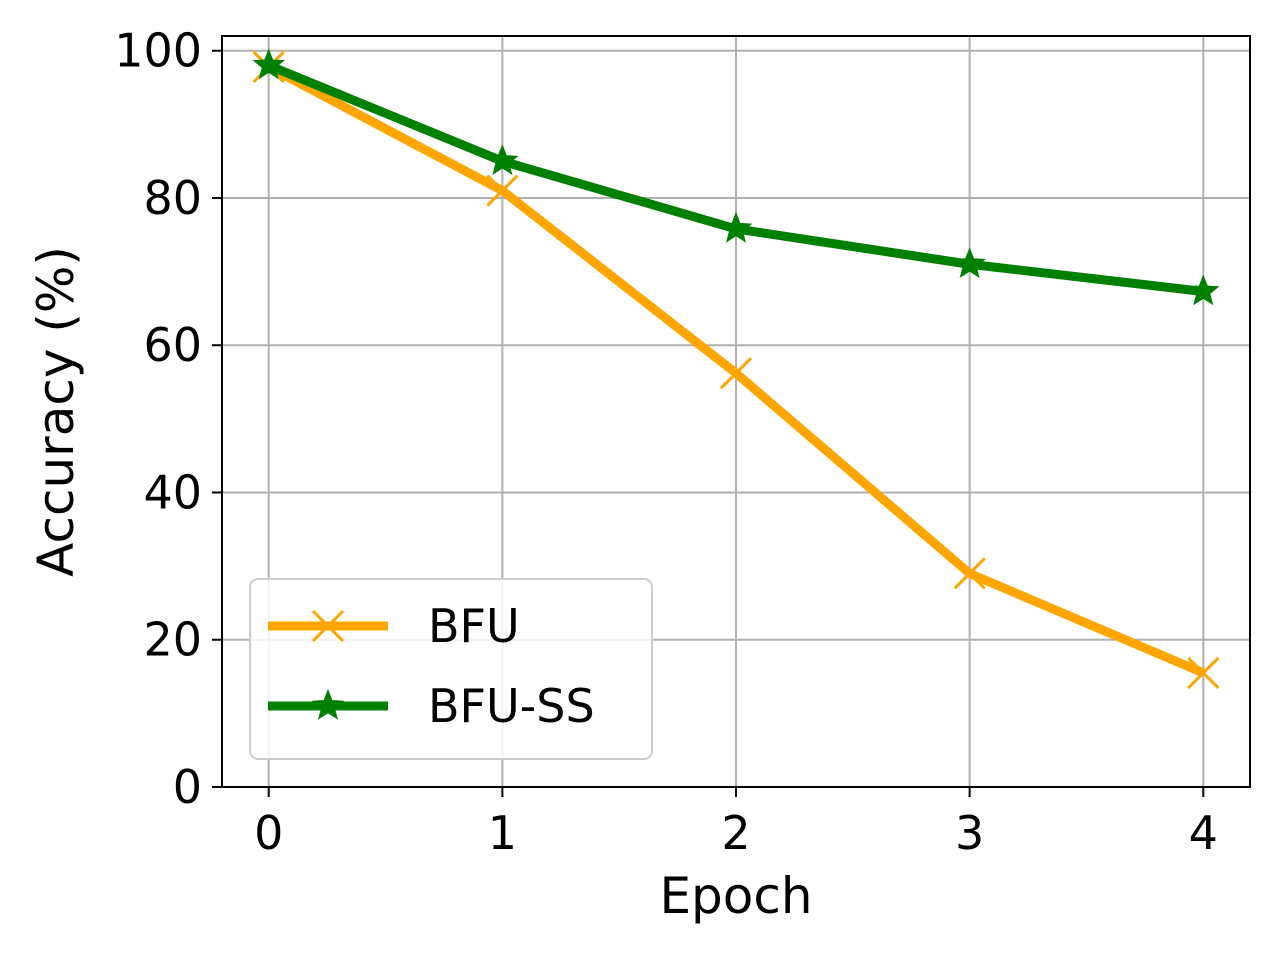  What do you see at coordinates (735, 896) in the screenshot?
I see `x-axis-title: Epoch` at bounding box center [735, 896].